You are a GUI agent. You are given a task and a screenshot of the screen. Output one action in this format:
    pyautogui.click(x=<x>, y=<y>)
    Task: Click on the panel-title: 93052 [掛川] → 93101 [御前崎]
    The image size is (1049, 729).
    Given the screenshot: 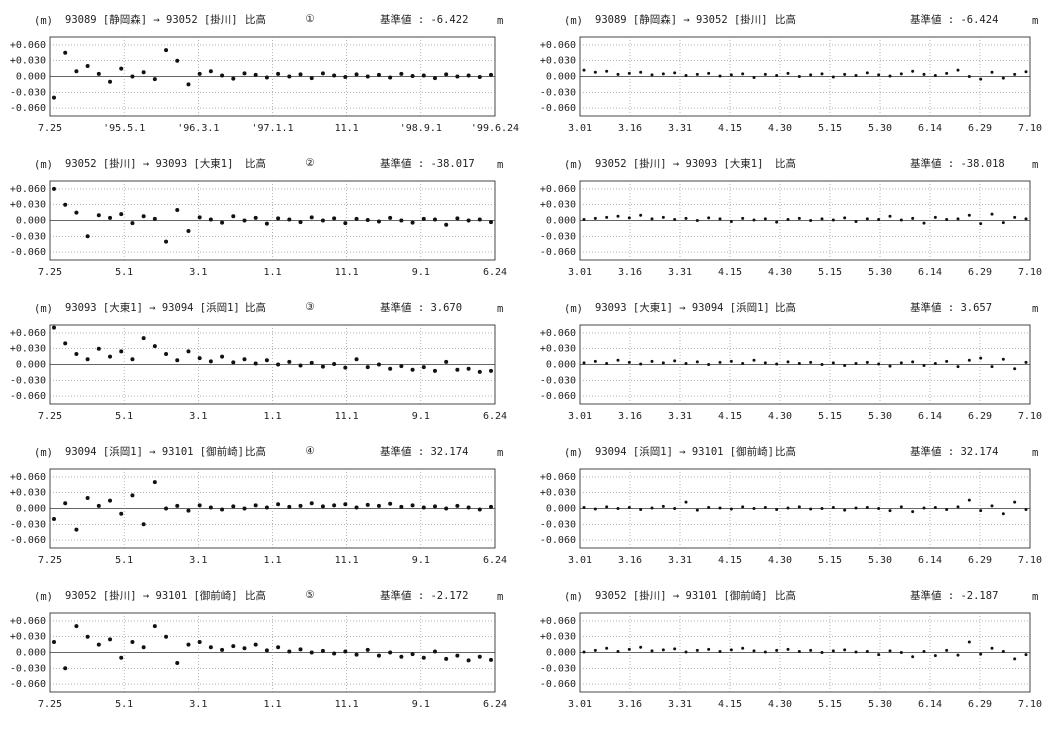 What is the action you would take?
    pyautogui.click(x=681, y=595)
    